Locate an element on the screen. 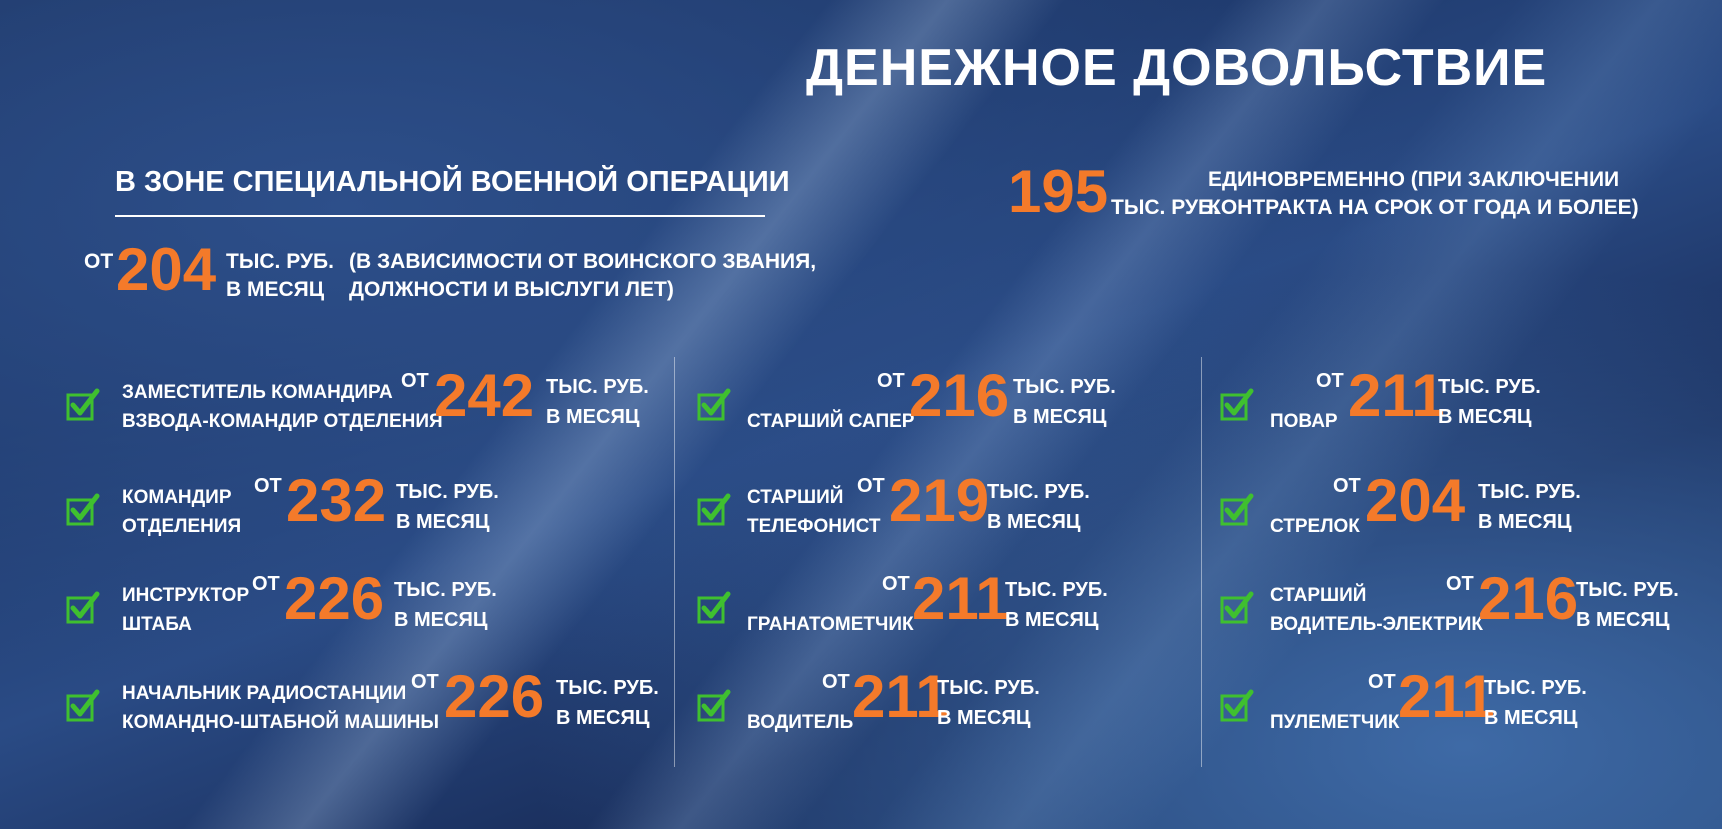  position-label: КОМАНДИР ОТДЕЛЕНИЯ is located at coordinates (181, 512).